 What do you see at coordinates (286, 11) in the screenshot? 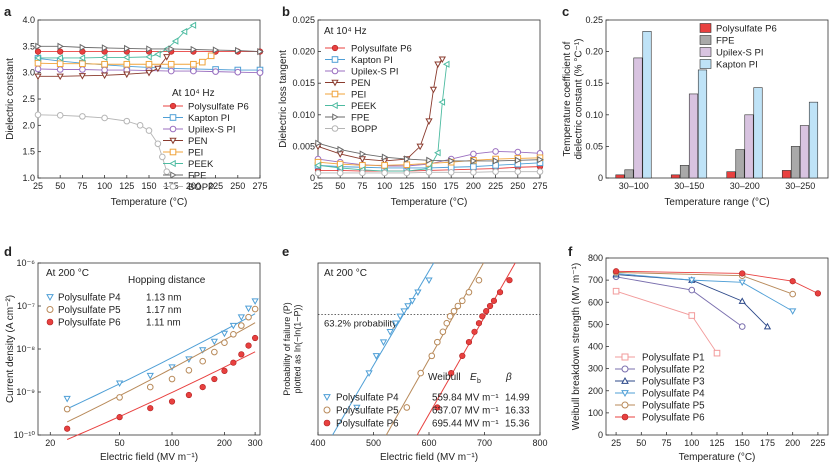
I see `panel-b-label: b` at bounding box center [286, 11].